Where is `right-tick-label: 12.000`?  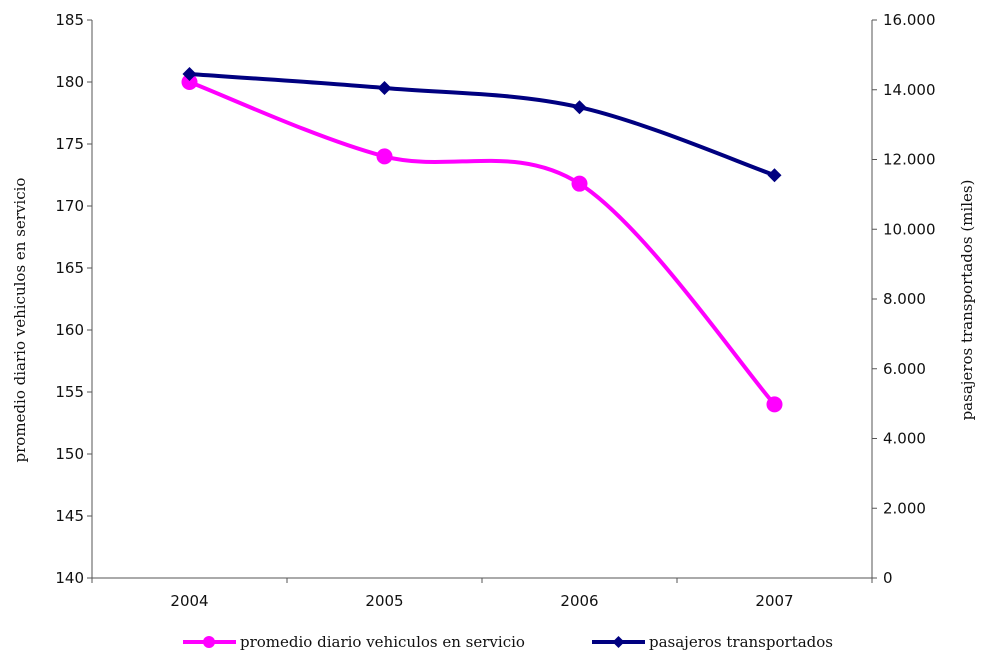 right-tick-label: 12.000 is located at coordinates (909, 160).